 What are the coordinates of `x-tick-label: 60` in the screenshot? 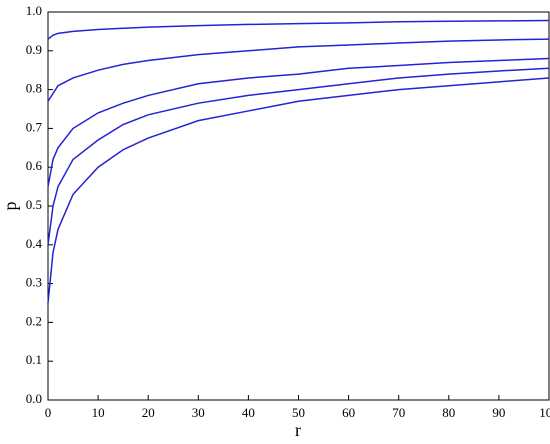 It's located at (348, 412).